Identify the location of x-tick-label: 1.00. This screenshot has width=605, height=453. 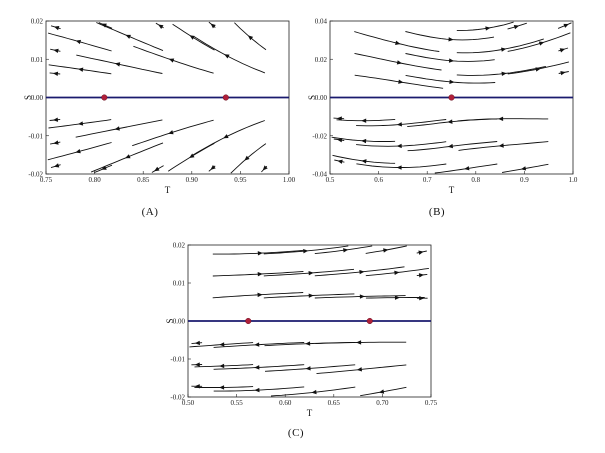
(289, 180).